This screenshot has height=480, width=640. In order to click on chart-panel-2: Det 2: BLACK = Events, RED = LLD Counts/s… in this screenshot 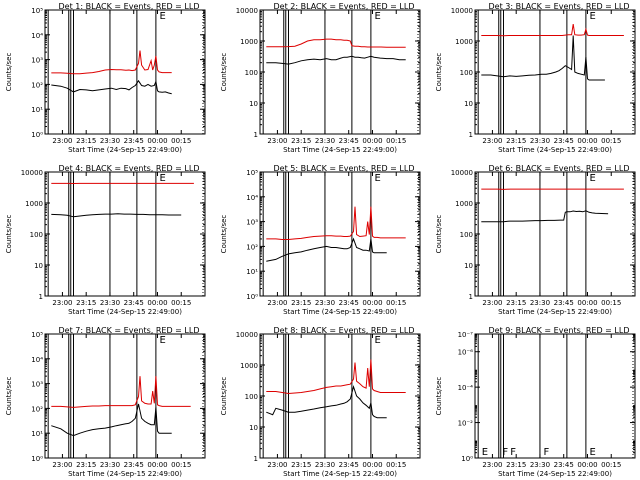, I will do `click(320, 78)`.